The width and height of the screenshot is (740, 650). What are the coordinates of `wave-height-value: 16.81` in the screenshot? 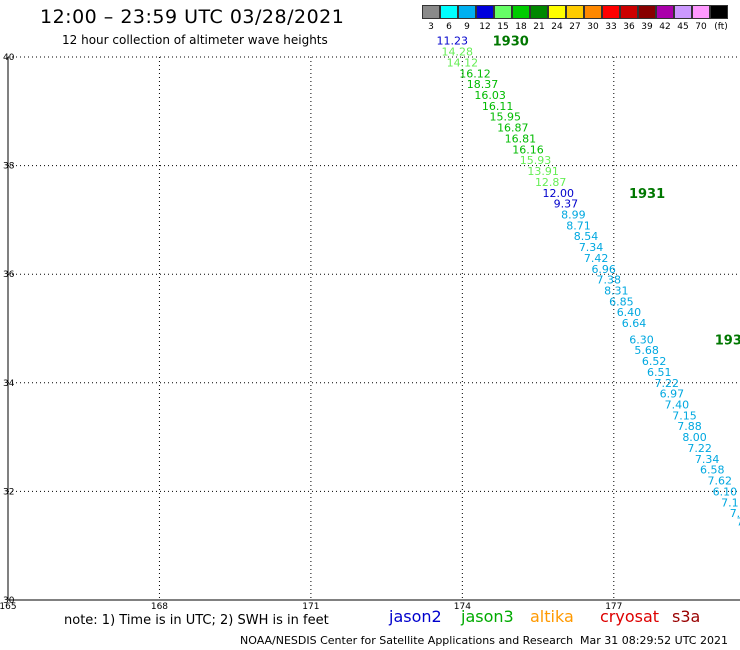 It's located at (521, 138).